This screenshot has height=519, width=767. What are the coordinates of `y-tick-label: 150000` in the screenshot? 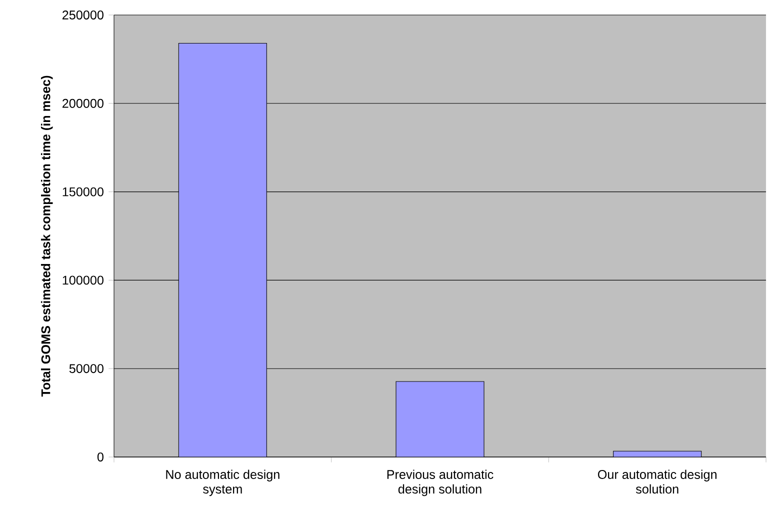 It's located at (83, 191).